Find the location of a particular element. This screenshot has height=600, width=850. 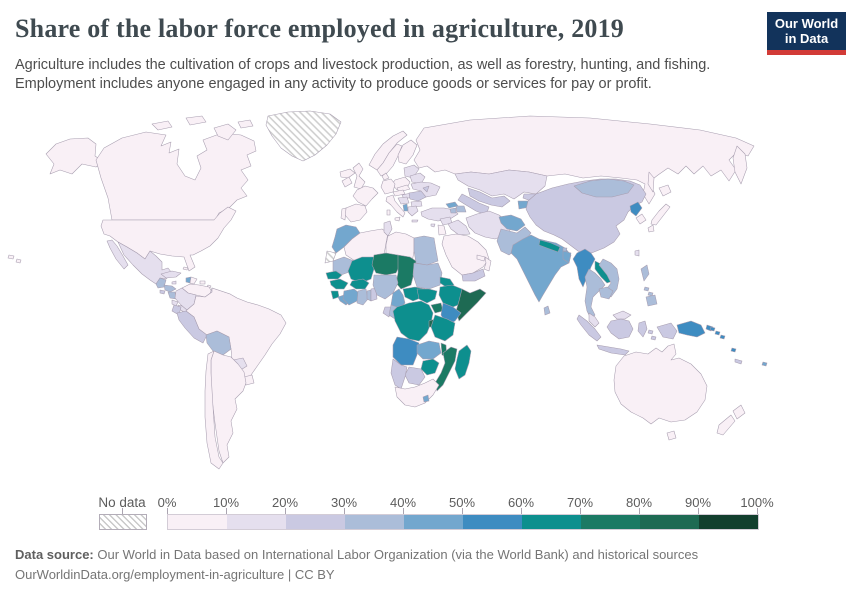

country-senegal is located at coordinates (334, 275).